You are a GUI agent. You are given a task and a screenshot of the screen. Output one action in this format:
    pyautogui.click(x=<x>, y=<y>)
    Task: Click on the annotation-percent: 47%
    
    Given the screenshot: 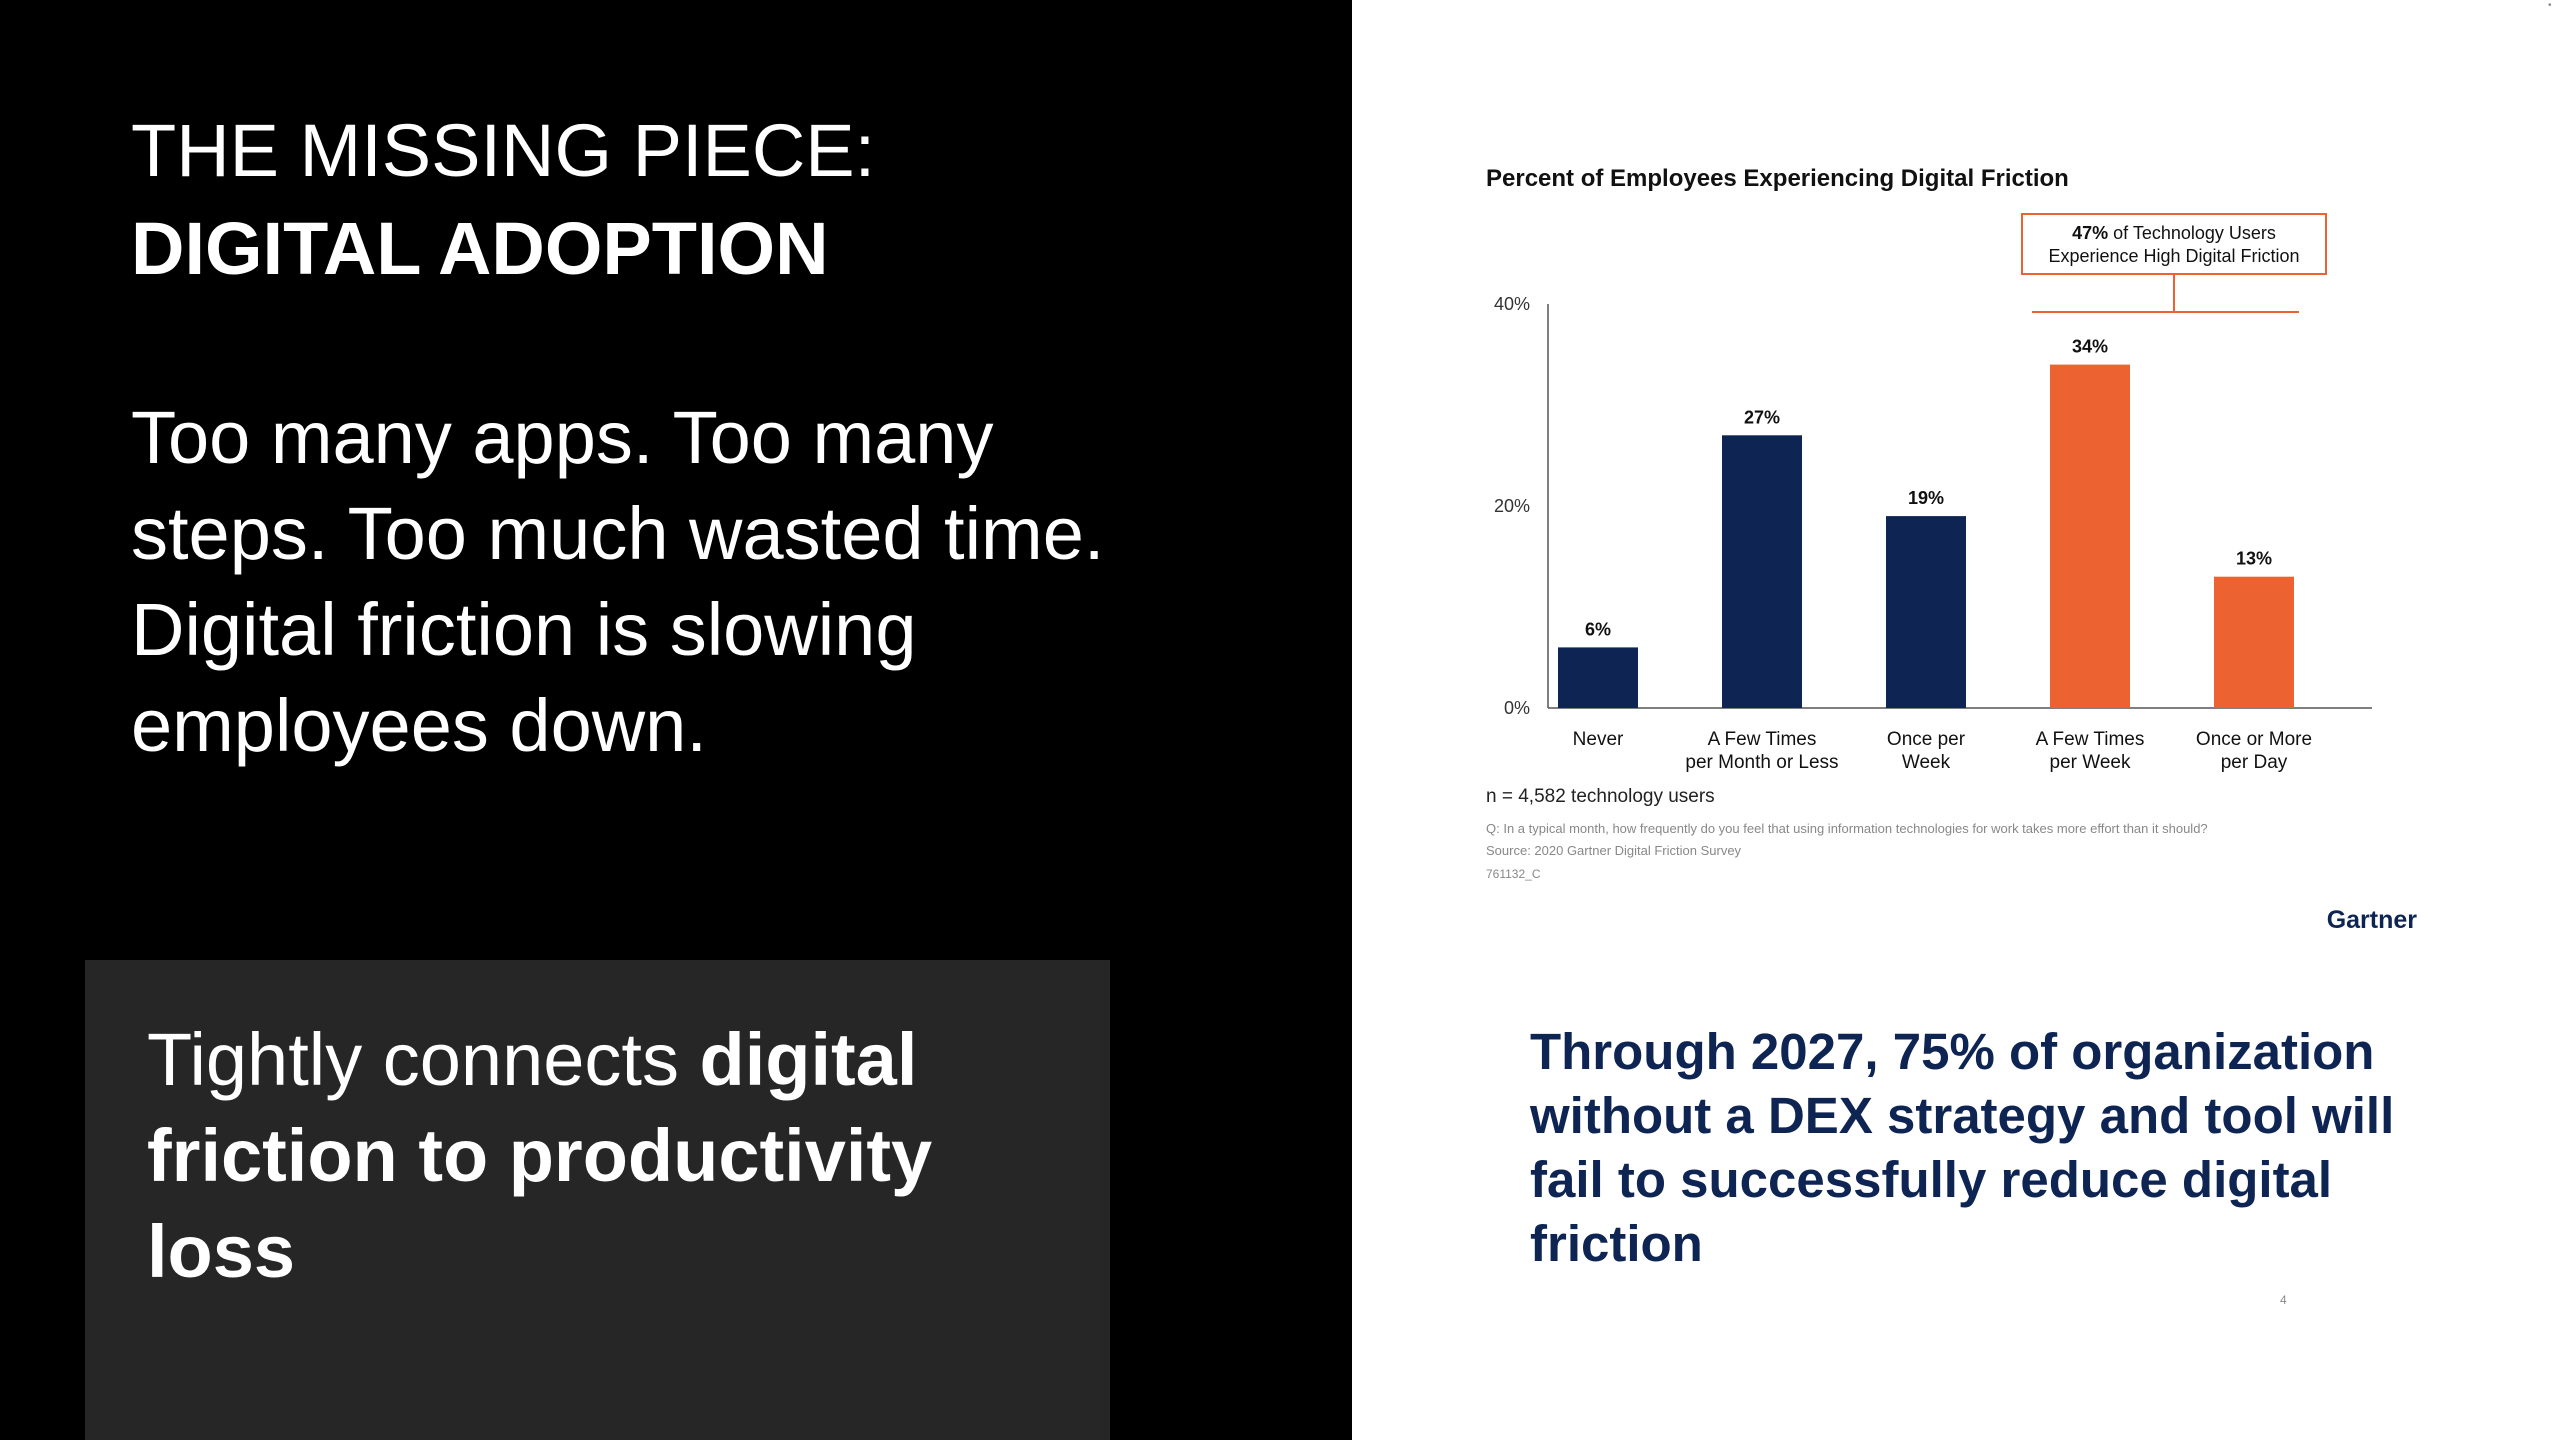 What is the action you would take?
    pyautogui.click(x=2090, y=233)
    